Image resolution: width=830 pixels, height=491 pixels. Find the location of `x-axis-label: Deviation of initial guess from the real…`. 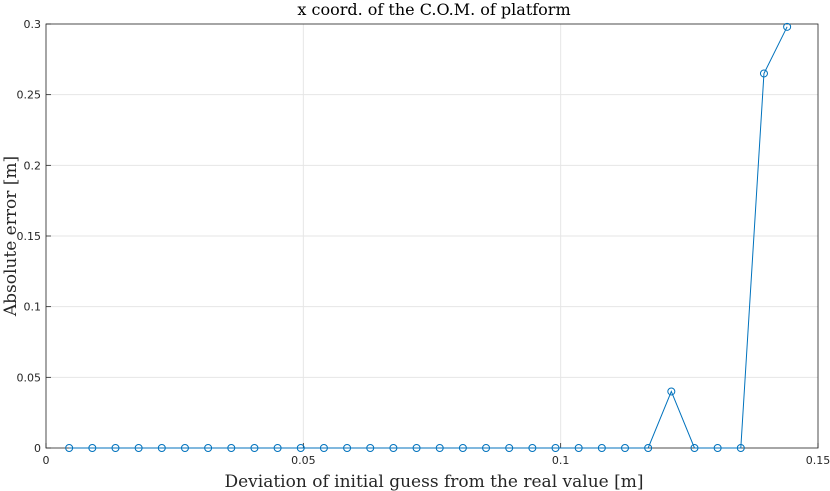

x-axis-label: Deviation of initial guess from the real… is located at coordinates (433, 481).